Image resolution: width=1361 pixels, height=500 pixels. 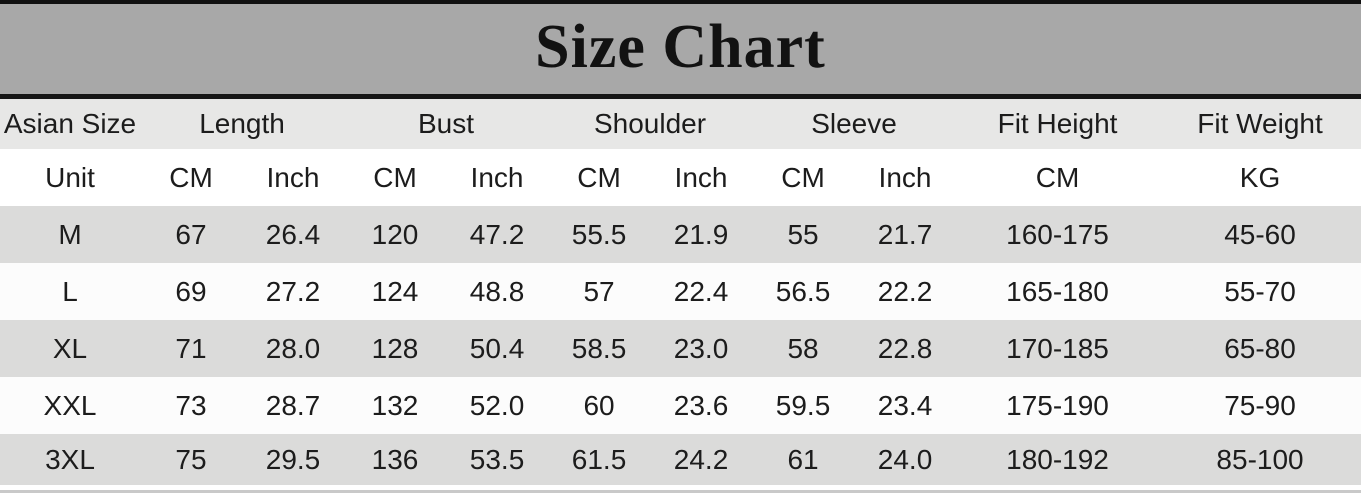 I want to click on col-header-fit-height: Fit Height, so click(x=1057, y=123).